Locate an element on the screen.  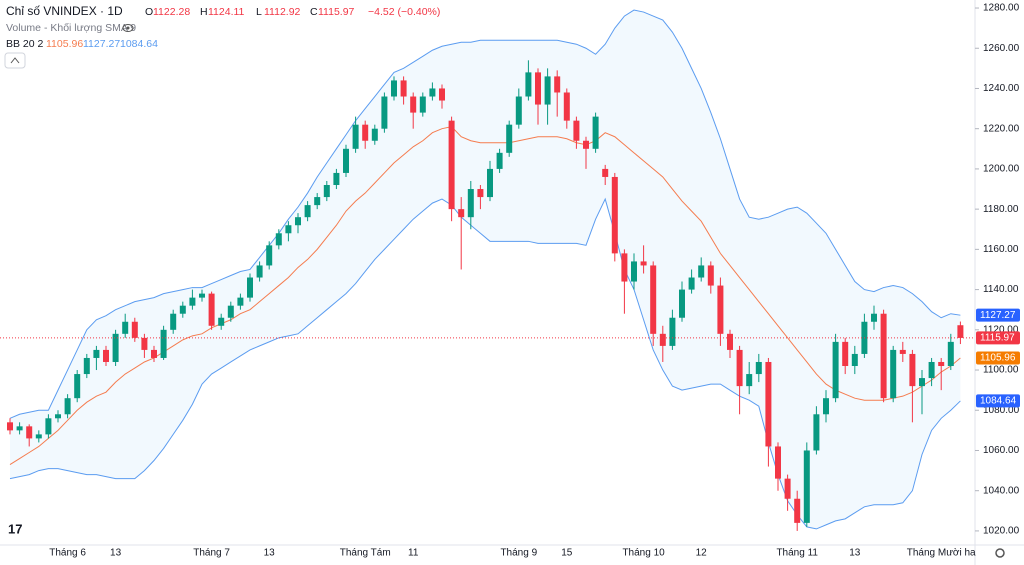
change-value: −4.52 (−0.40%) is located at coordinates (404, 12).